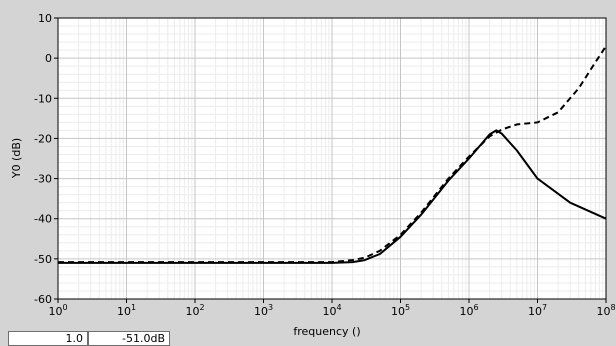 The height and width of the screenshot is (346, 616). What do you see at coordinates (43, 179) in the screenshot?
I see `y-tick-label: -30` at bounding box center [43, 179].